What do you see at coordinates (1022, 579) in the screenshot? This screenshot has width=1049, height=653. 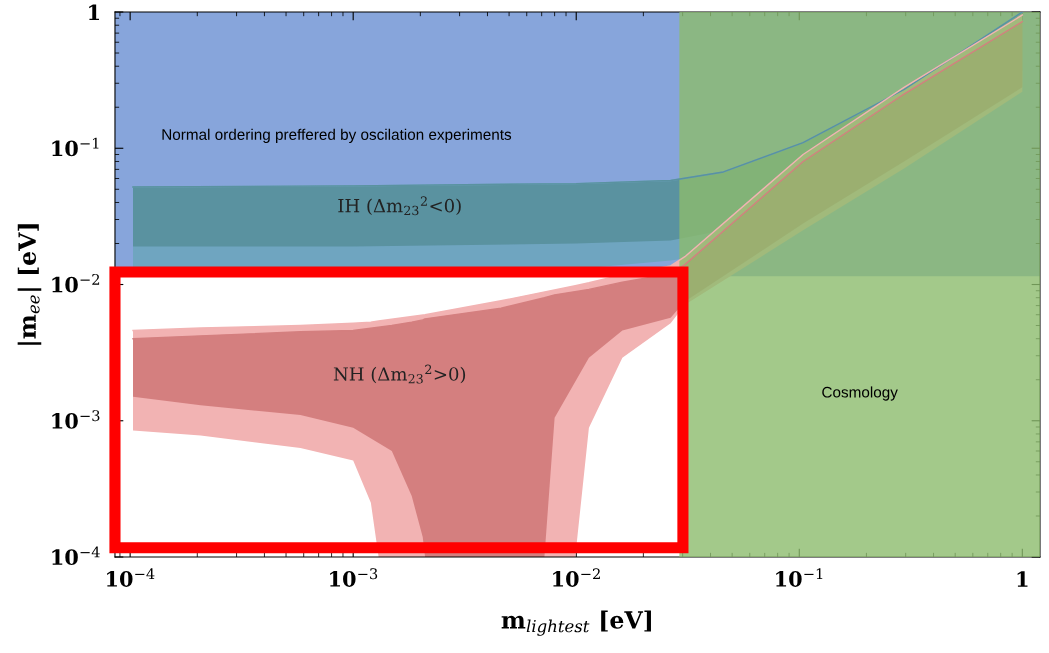 I see `x-tick-label: 1` at bounding box center [1022, 579].